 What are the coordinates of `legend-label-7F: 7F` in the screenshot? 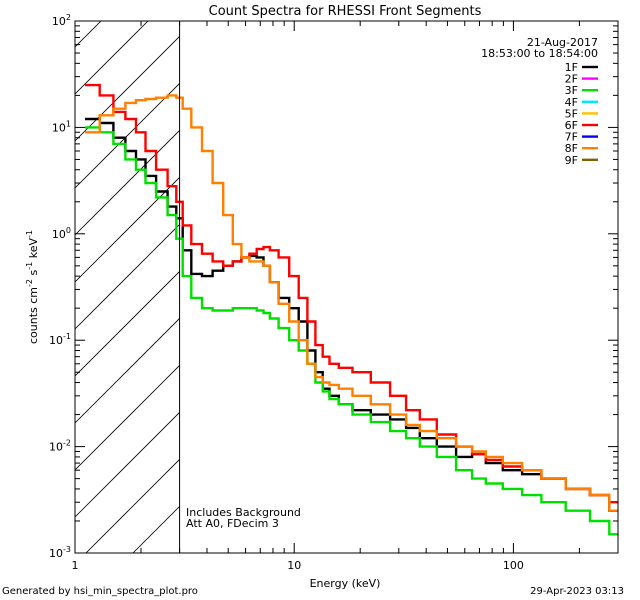 It's located at (571, 137).